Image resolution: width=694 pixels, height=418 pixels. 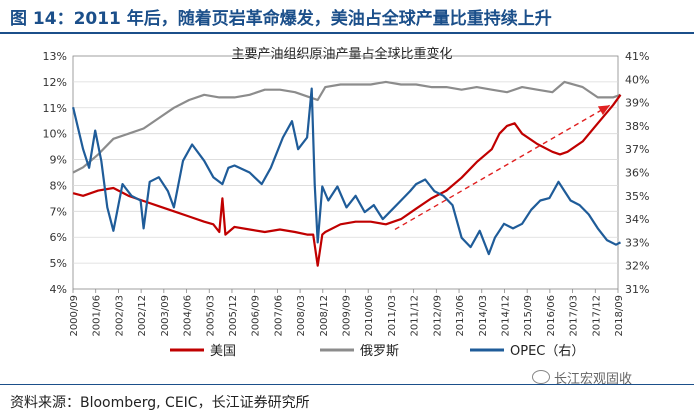 What do you see at coordinates (637, 219) in the screenshot?
I see `right-tick-label: 34%` at bounding box center [637, 219].